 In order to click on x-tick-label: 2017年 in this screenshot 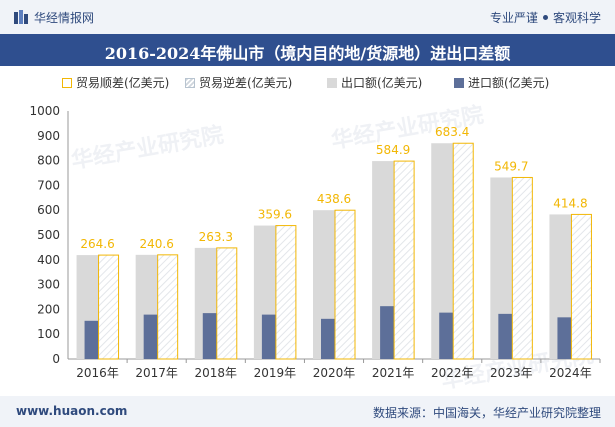, I will do `click(156, 373)`.